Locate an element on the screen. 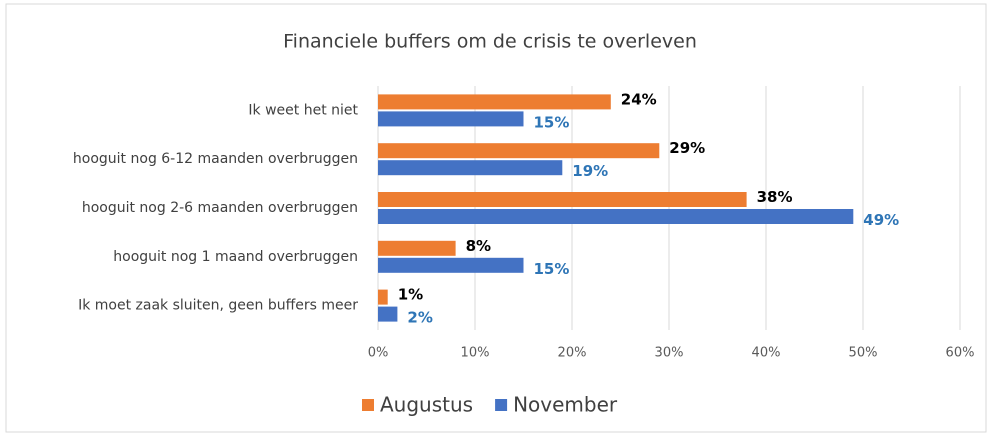 This screenshot has height=436, width=992. y-tick-label: Ik moet zaak sluiten, geen buffers meer is located at coordinates (218, 306).